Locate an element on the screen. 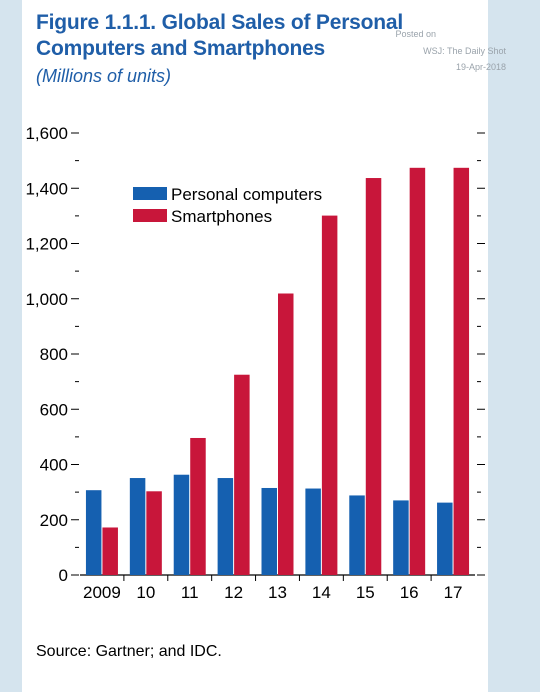 The image size is (540, 692). chart-legend: Personal computers Smartphones is located at coordinates (227, 205).